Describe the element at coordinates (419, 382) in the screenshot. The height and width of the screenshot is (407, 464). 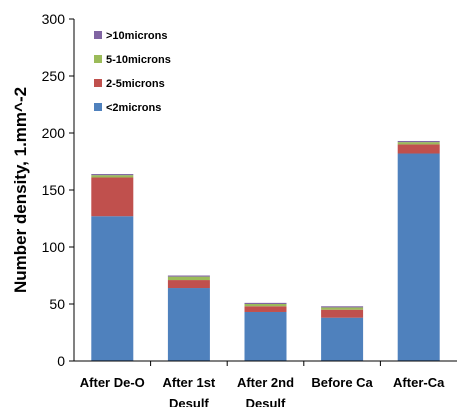
I see `x-category-label: After-Ca` at that location.